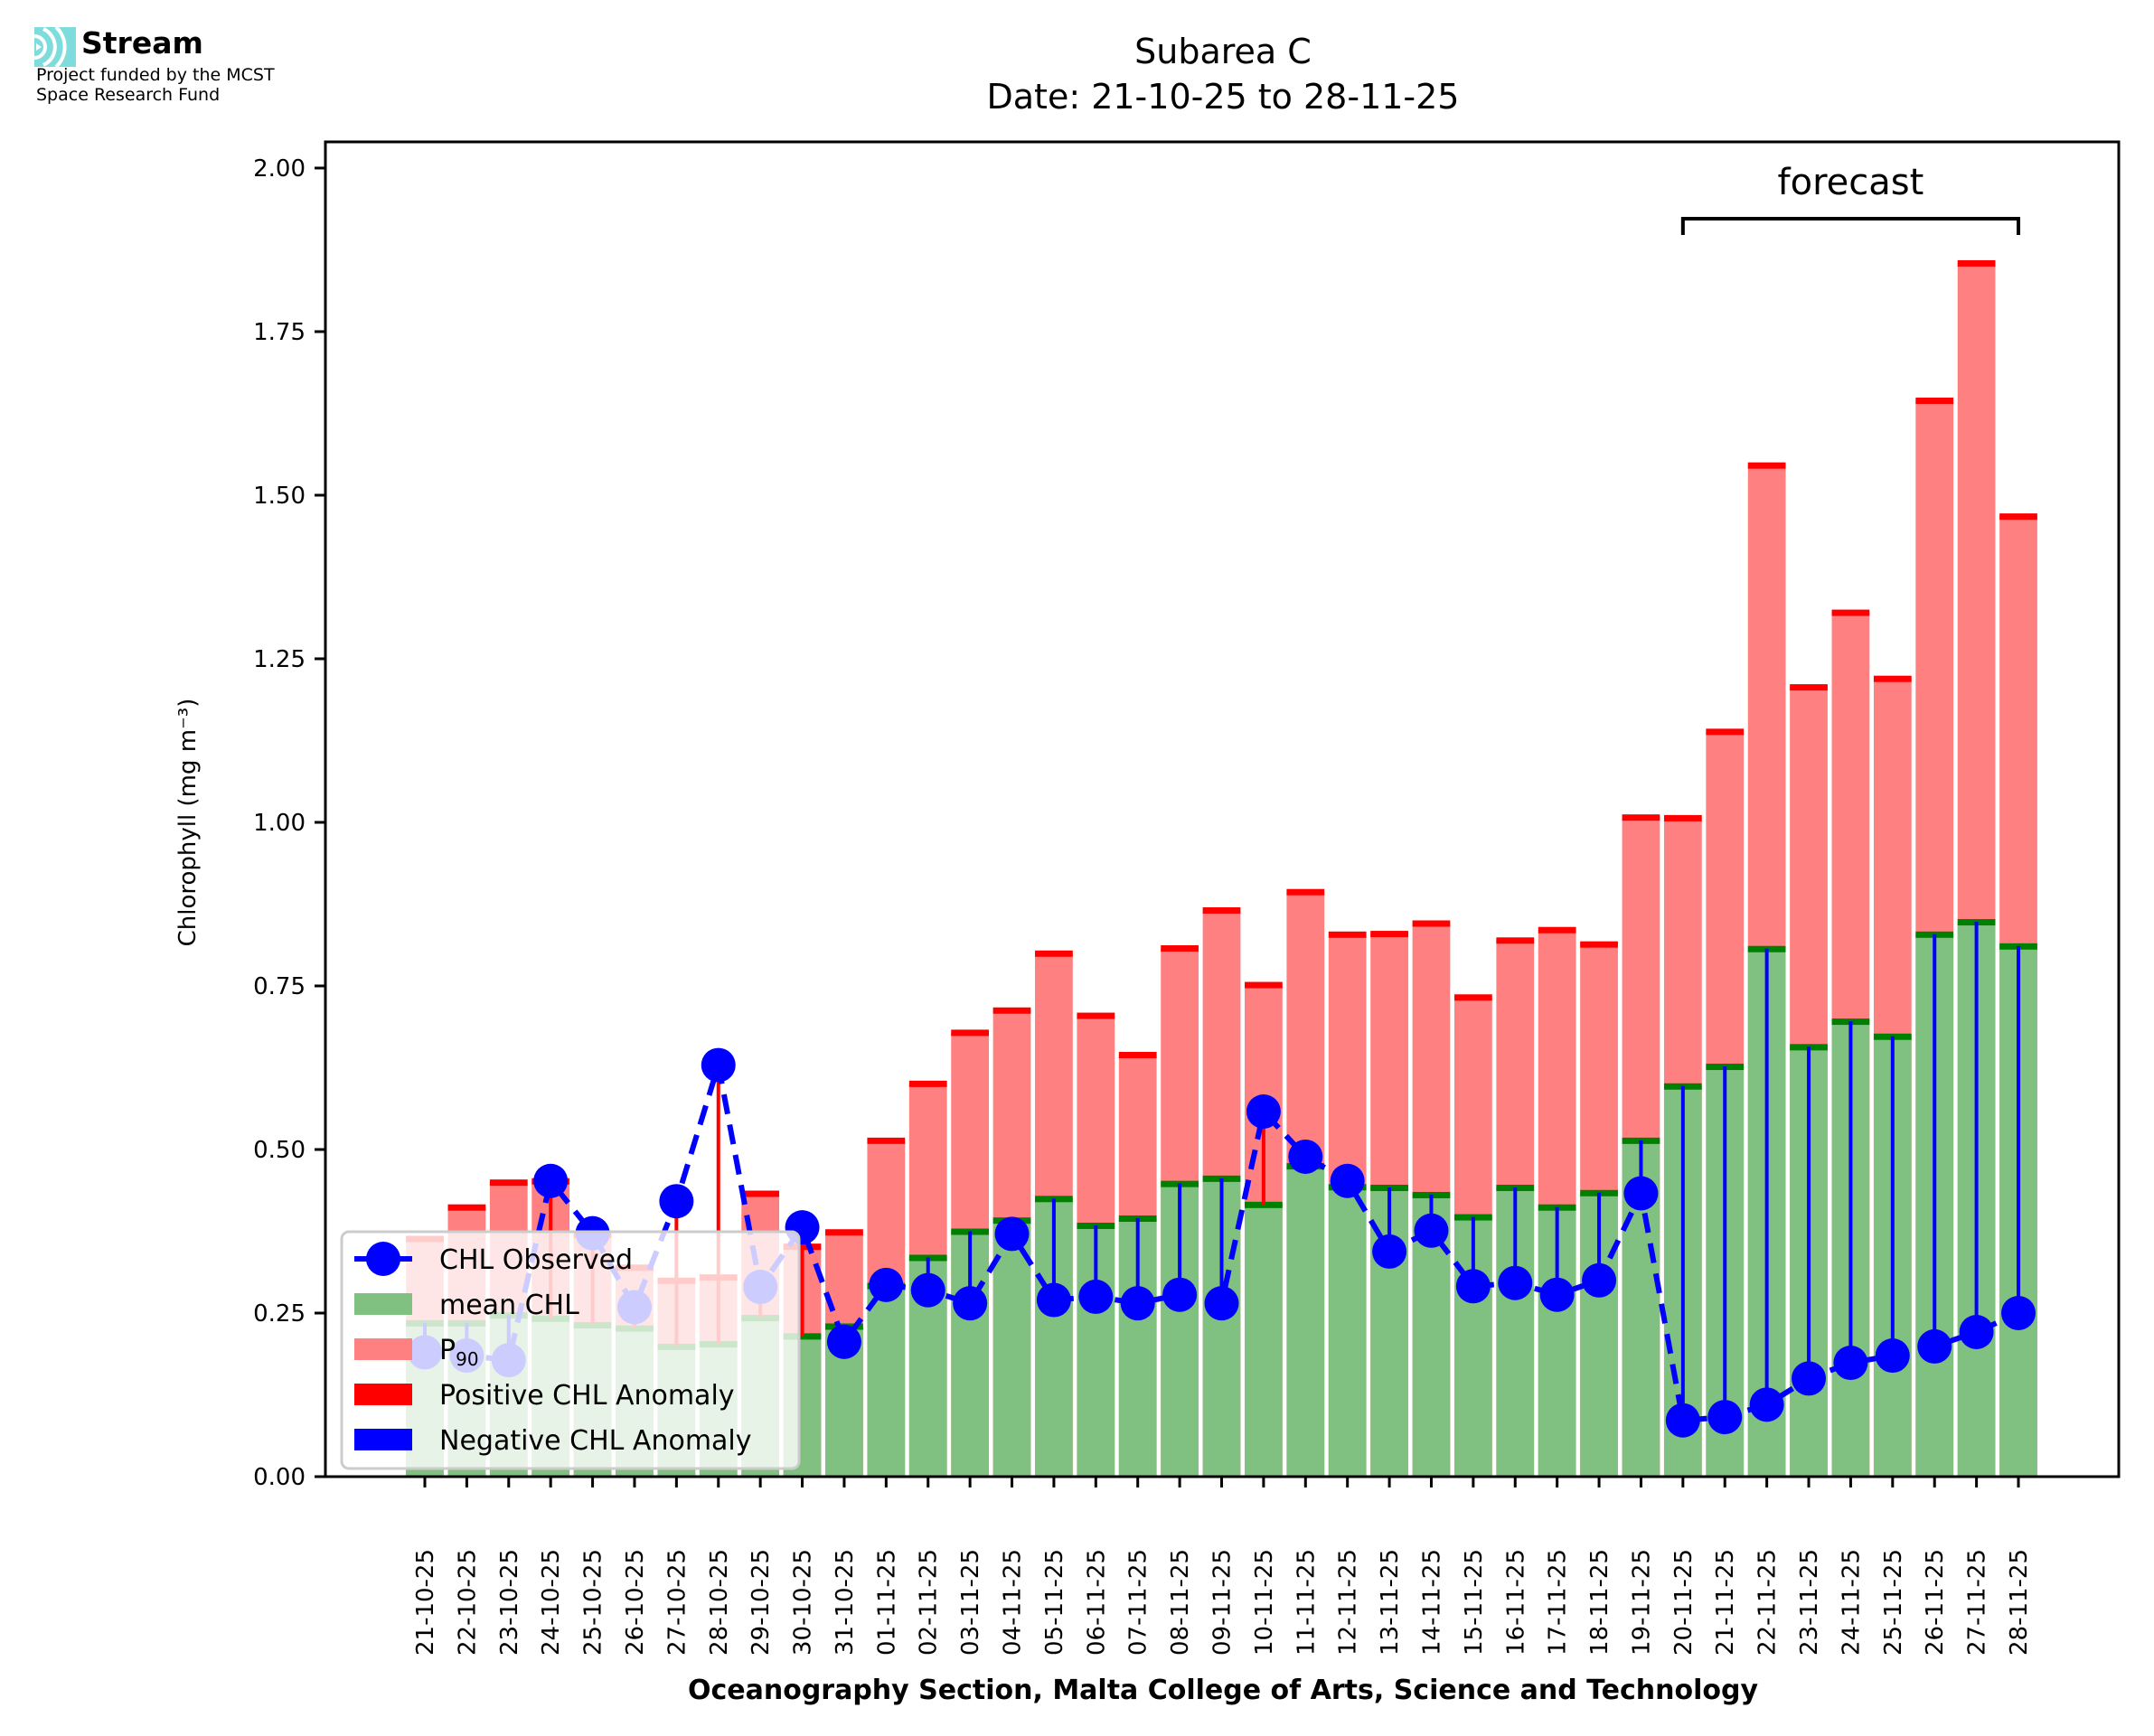 The width and height of the screenshot is (2154, 1736). What do you see at coordinates (886, 1602) in the screenshot?
I see `x-tick-label: 01-11-25` at bounding box center [886, 1602].